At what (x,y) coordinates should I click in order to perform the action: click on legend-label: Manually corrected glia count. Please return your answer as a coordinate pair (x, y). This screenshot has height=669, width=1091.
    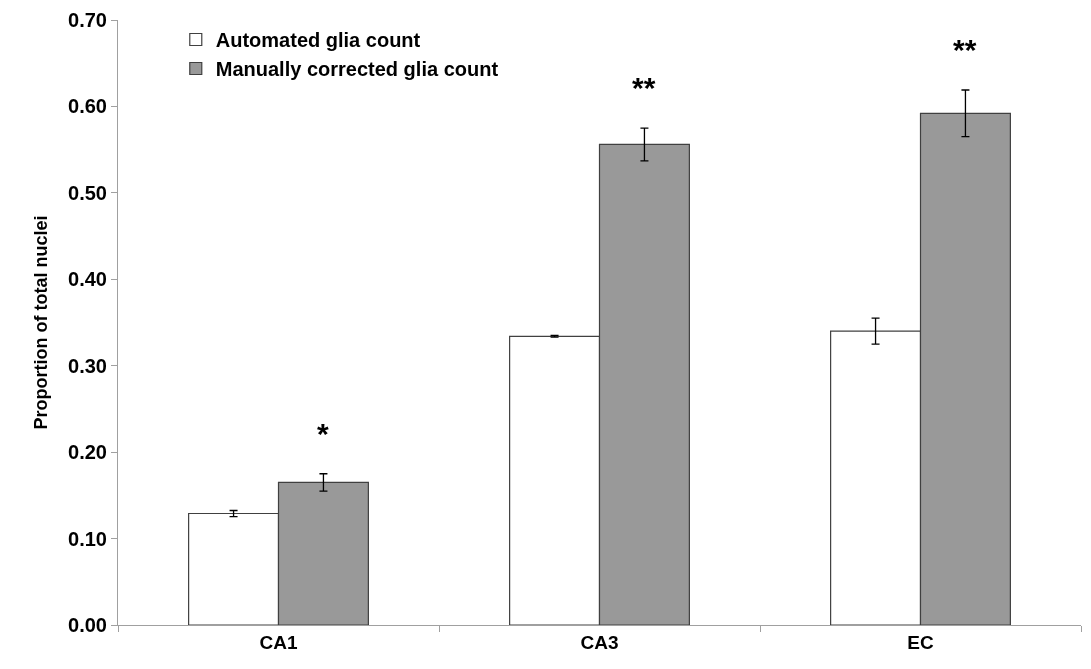
    Looking at the image, I should click on (357, 69).